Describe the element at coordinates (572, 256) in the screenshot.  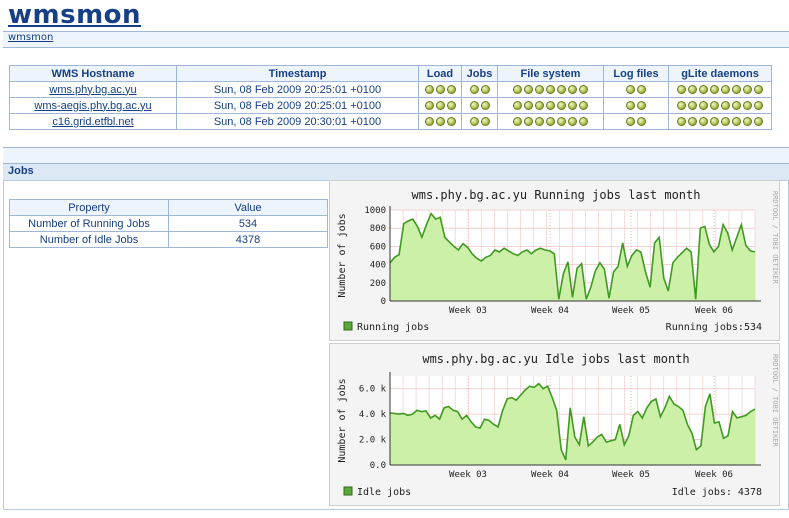
I see `series-line` at that location.